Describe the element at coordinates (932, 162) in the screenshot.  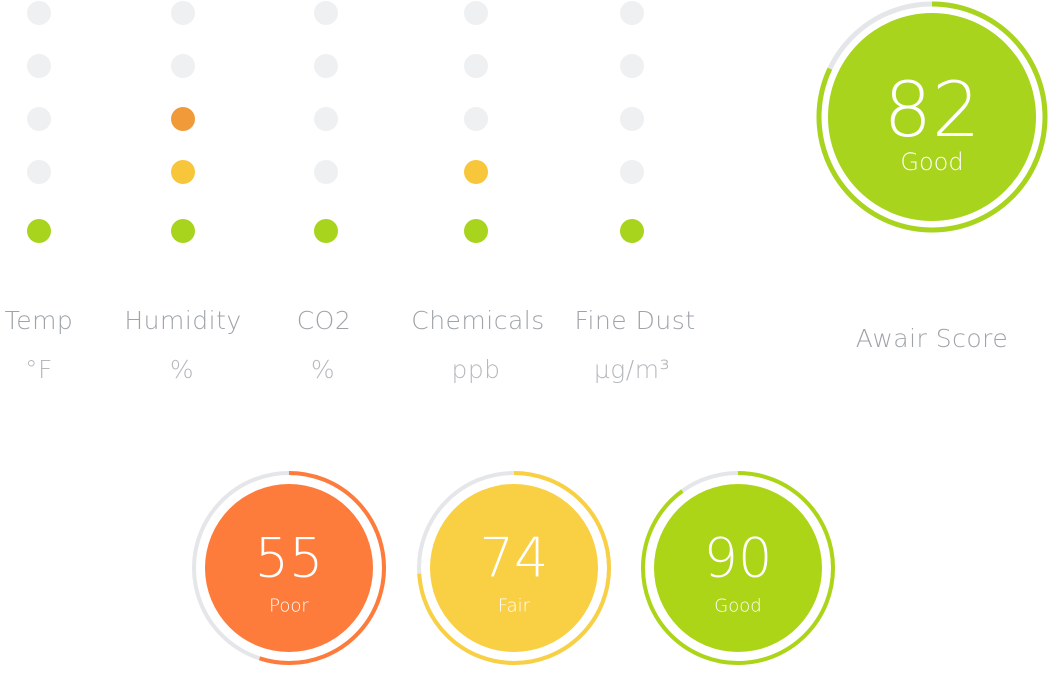
I see `awair-score-rating: Good` at that location.